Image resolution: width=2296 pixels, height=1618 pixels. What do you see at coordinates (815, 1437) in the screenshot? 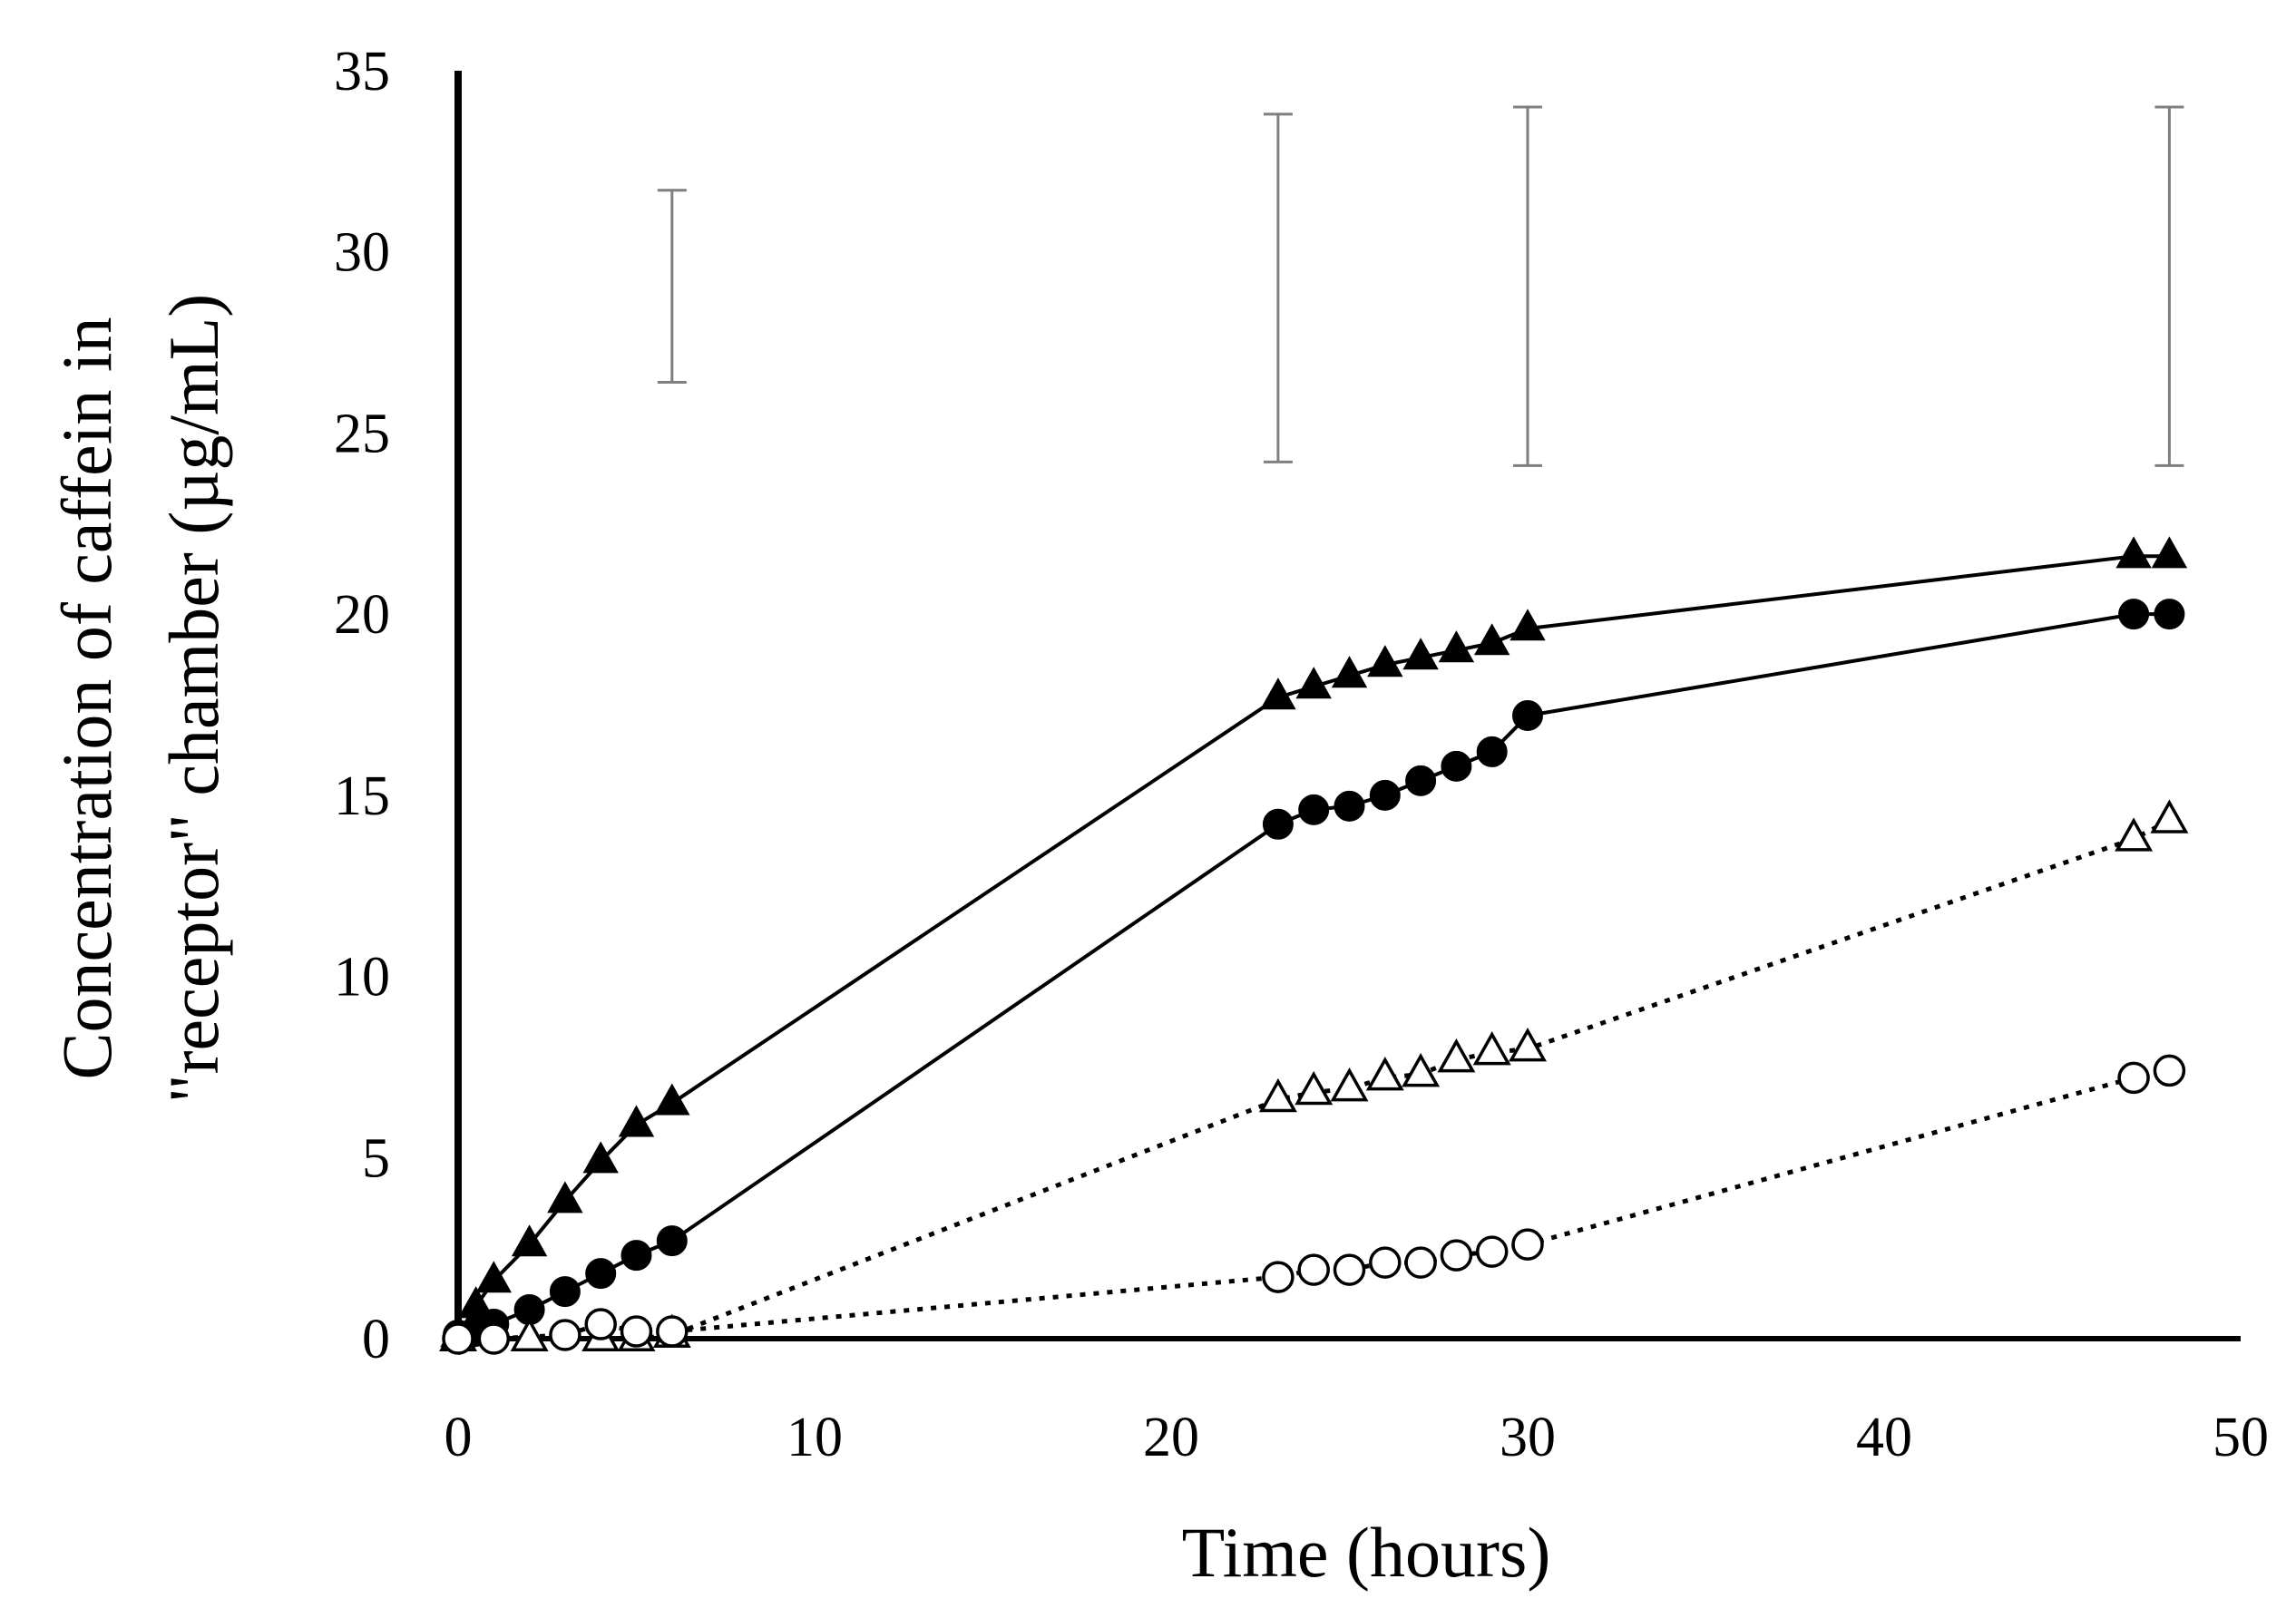
I see `x-tick-label: 10` at bounding box center [815, 1437].